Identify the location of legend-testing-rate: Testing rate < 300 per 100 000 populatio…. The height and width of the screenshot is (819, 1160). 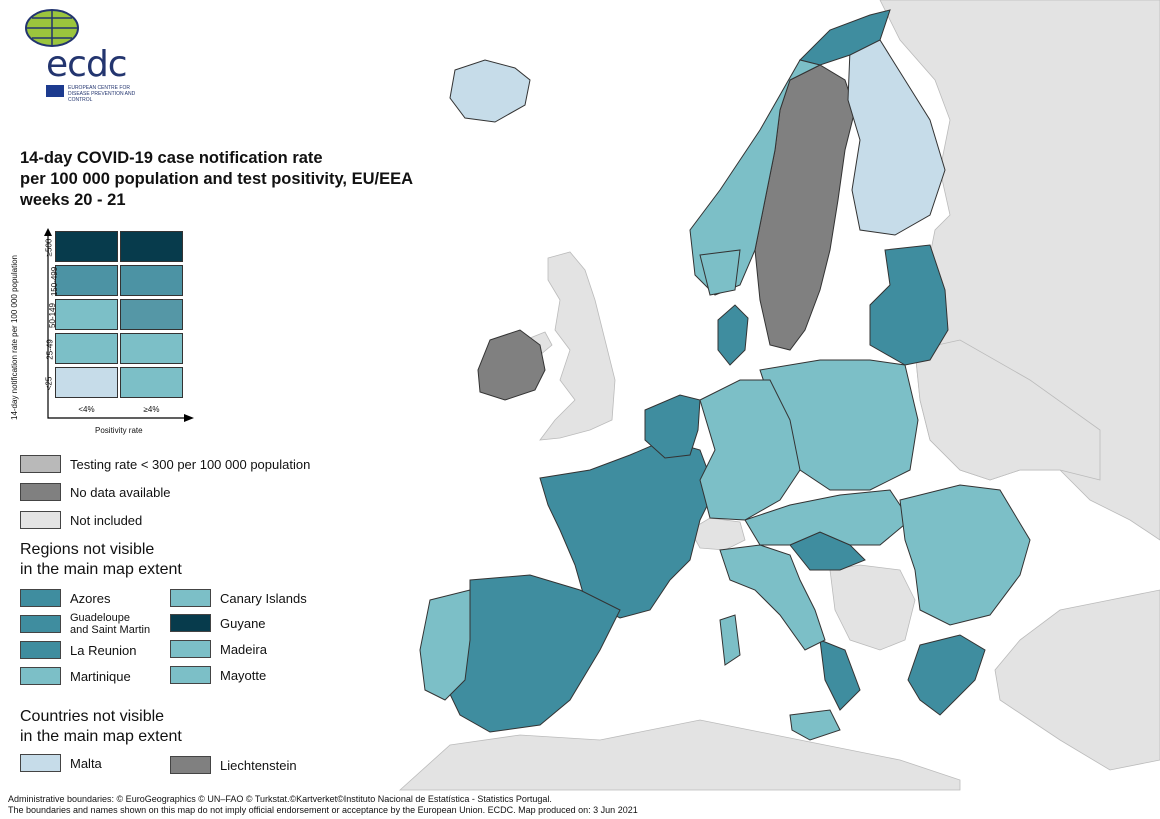
(165, 464).